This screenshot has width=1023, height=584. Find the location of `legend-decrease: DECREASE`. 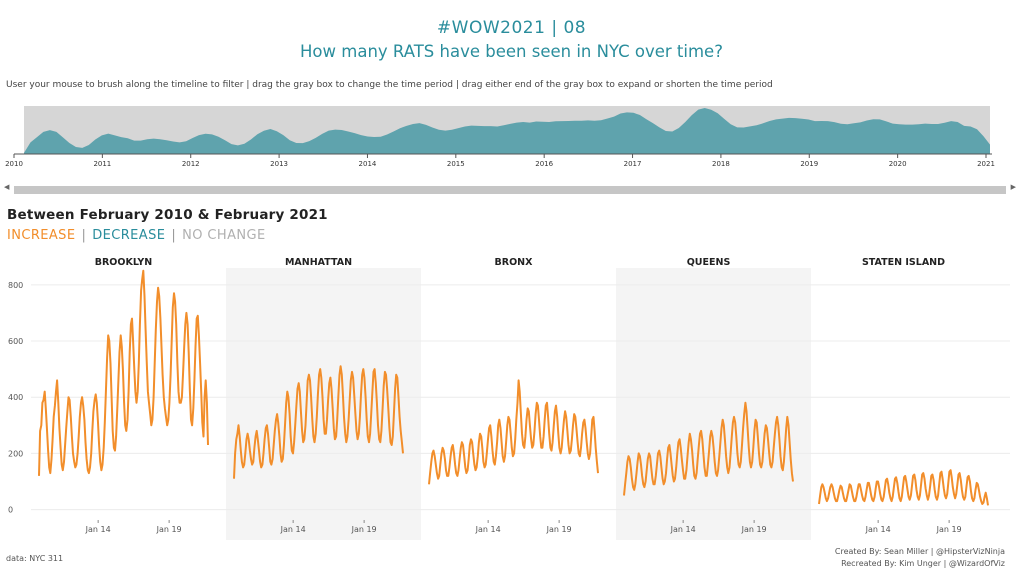

legend-decrease: DECREASE is located at coordinates (129, 235).